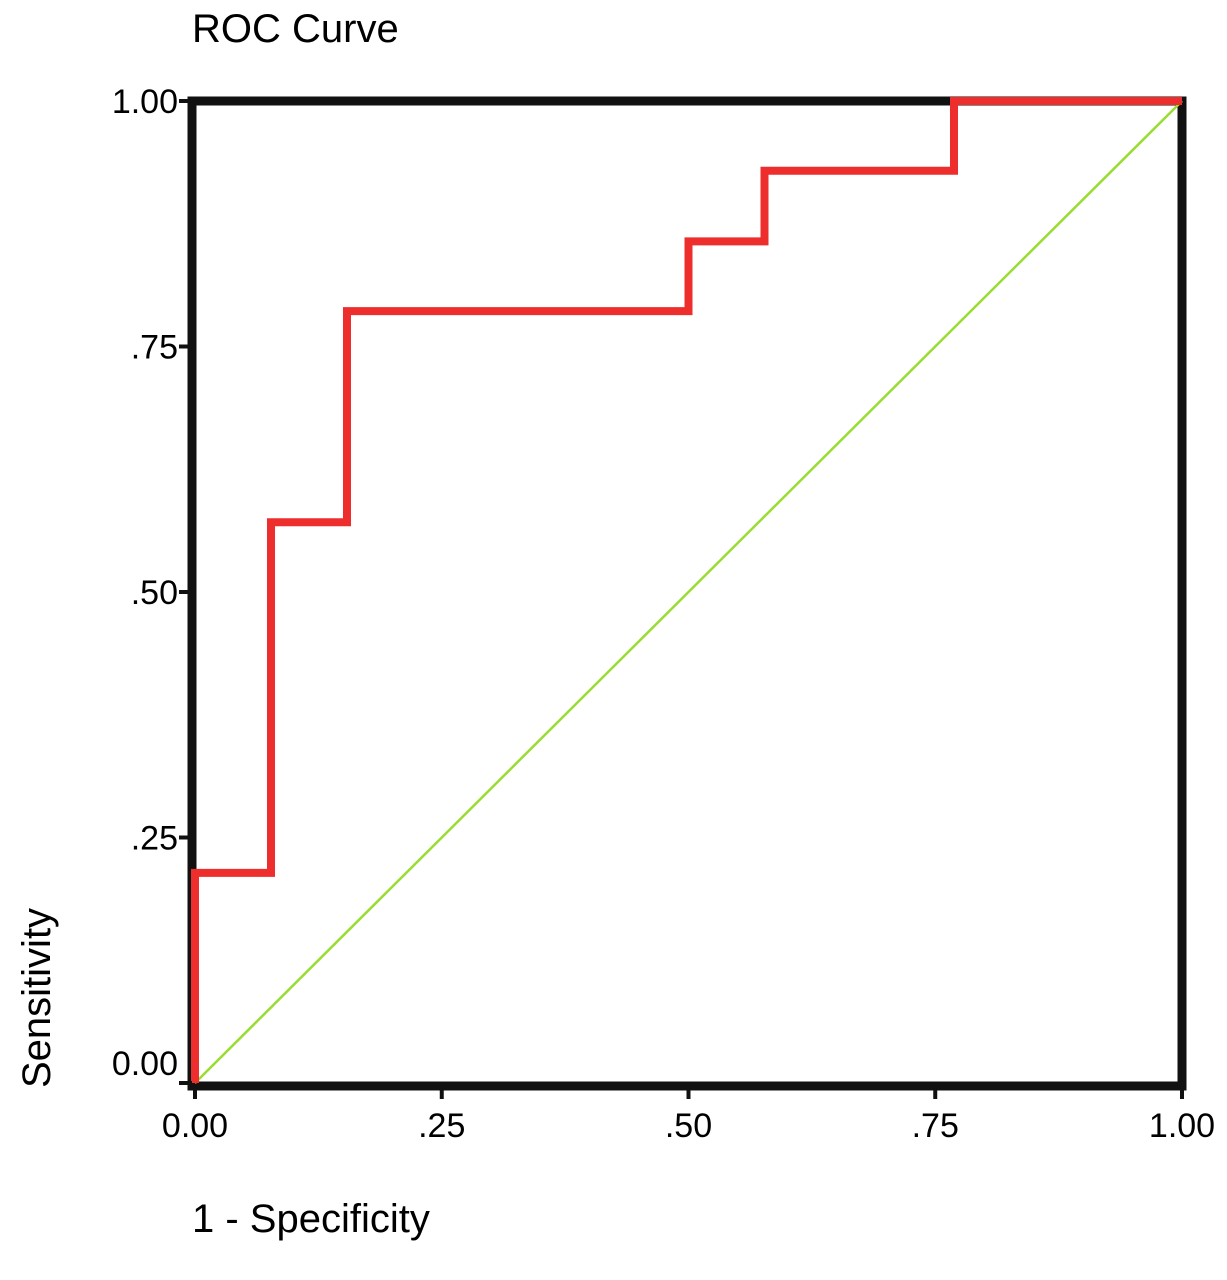 The height and width of the screenshot is (1280, 1227). Describe the element at coordinates (154, 839) in the screenshot. I see `y-tick-label: .25` at that location.